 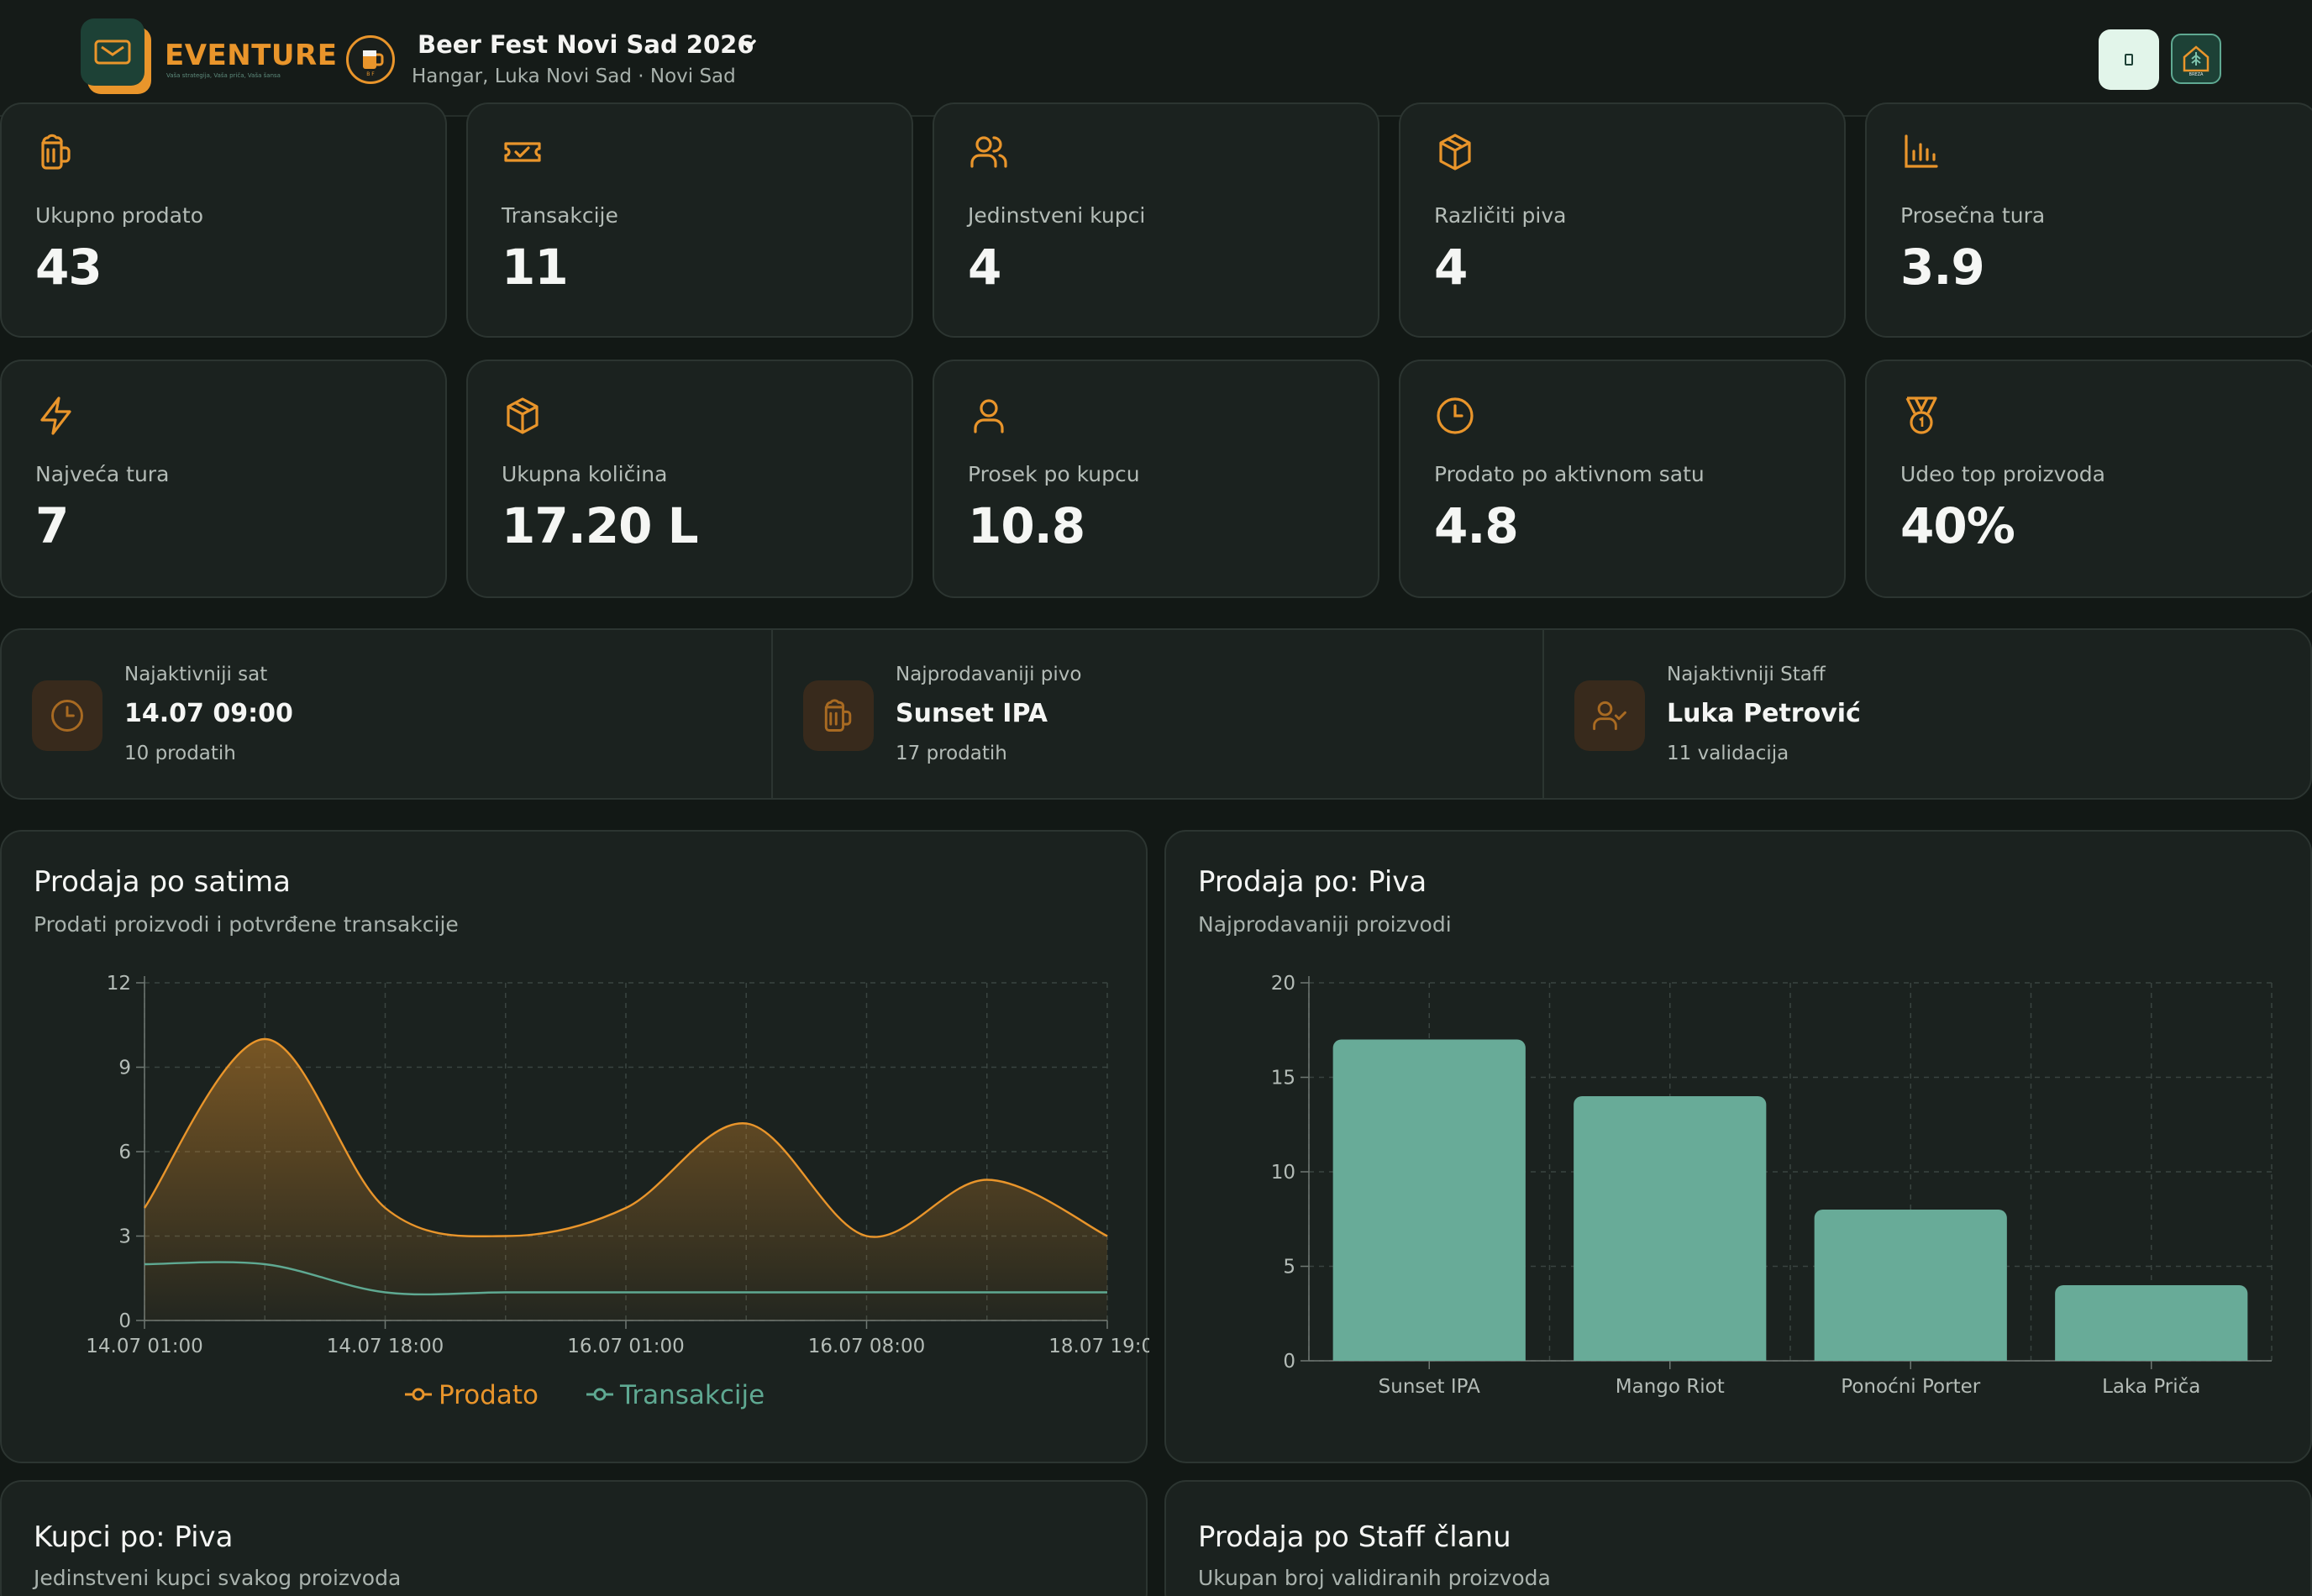 I want to click on users-icon, so click(x=989, y=152).